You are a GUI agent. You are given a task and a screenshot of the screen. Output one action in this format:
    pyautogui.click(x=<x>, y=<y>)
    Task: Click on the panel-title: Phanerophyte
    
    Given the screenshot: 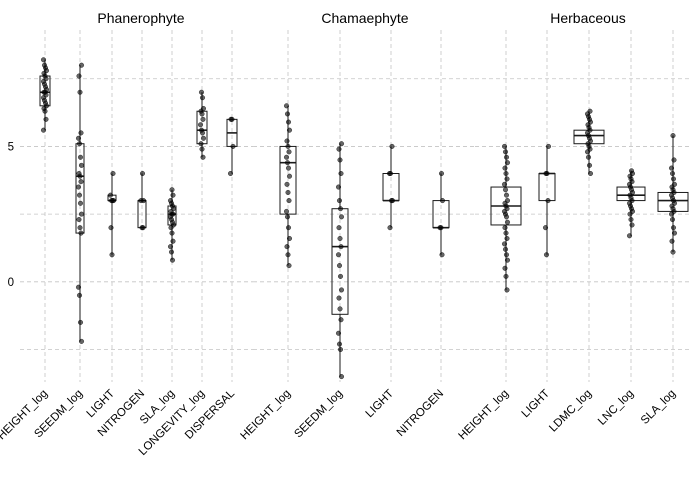 What is the action you would take?
    pyautogui.click(x=140, y=18)
    